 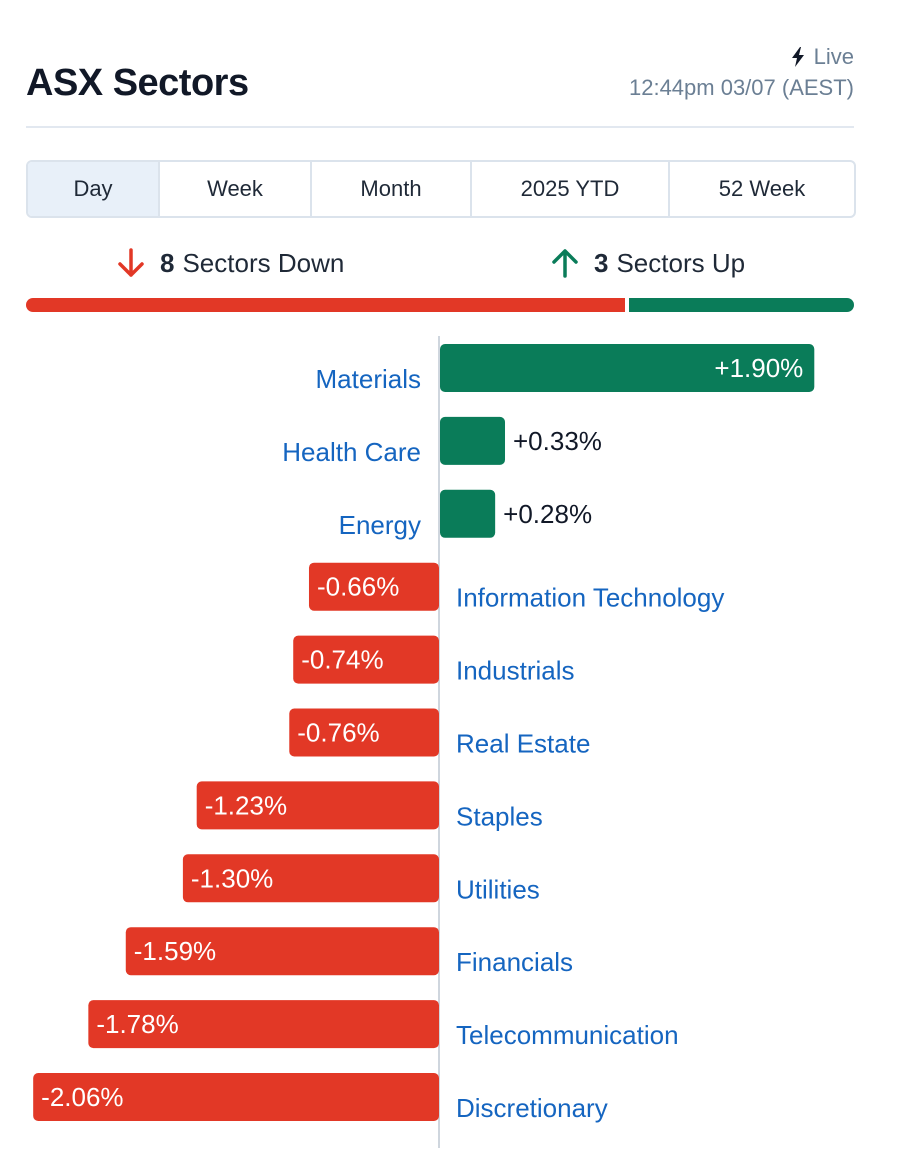 What do you see at coordinates (758, 368) in the screenshot?
I see `value-label-materials: +1.90%` at bounding box center [758, 368].